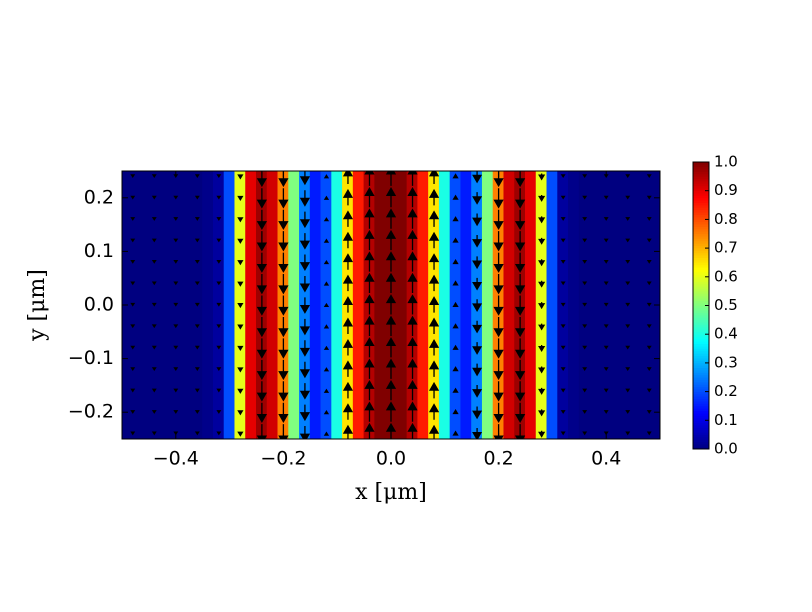 The image size is (812, 612). Describe the element at coordinates (391, 492) in the screenshot. I see `x-axis-label: x [μm]` at that location.